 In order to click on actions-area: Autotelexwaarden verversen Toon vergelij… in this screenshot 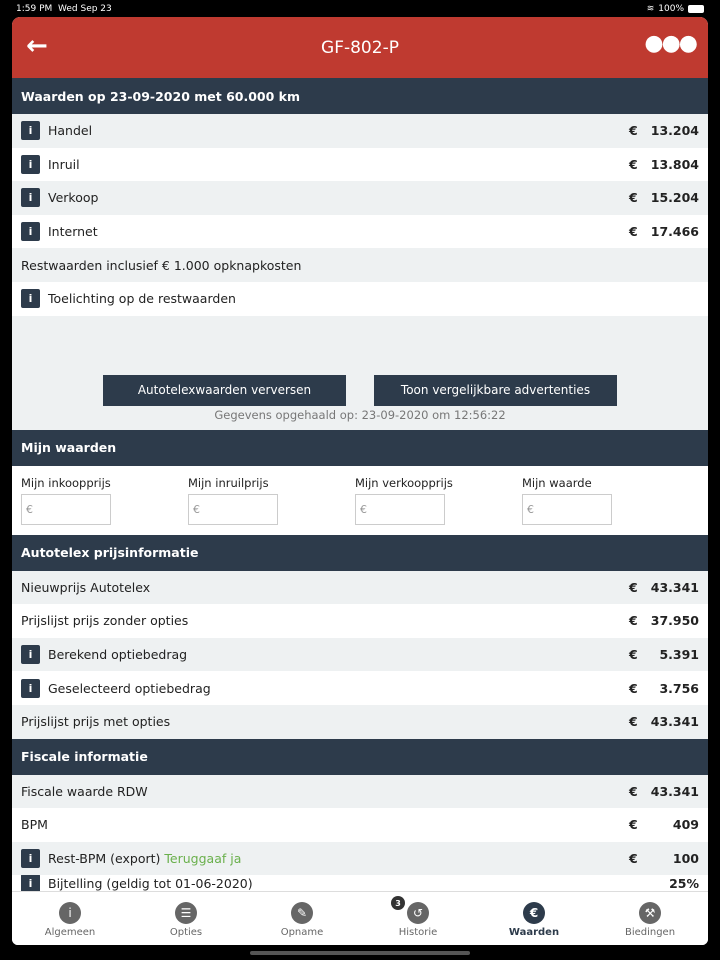, I will do `click(360, 372)`.